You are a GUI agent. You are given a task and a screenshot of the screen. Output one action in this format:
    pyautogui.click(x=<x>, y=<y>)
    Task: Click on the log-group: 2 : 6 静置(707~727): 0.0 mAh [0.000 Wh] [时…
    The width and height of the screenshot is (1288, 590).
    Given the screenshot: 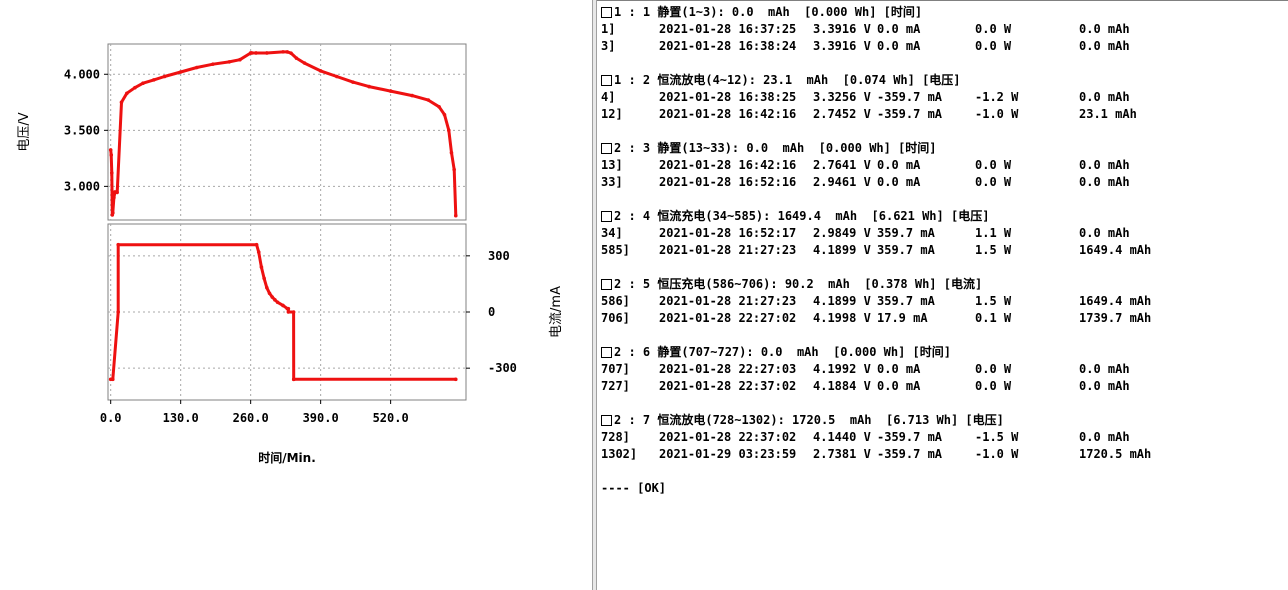 What is the action you would take?
    pyautogui.click(x=944, y=369)
    